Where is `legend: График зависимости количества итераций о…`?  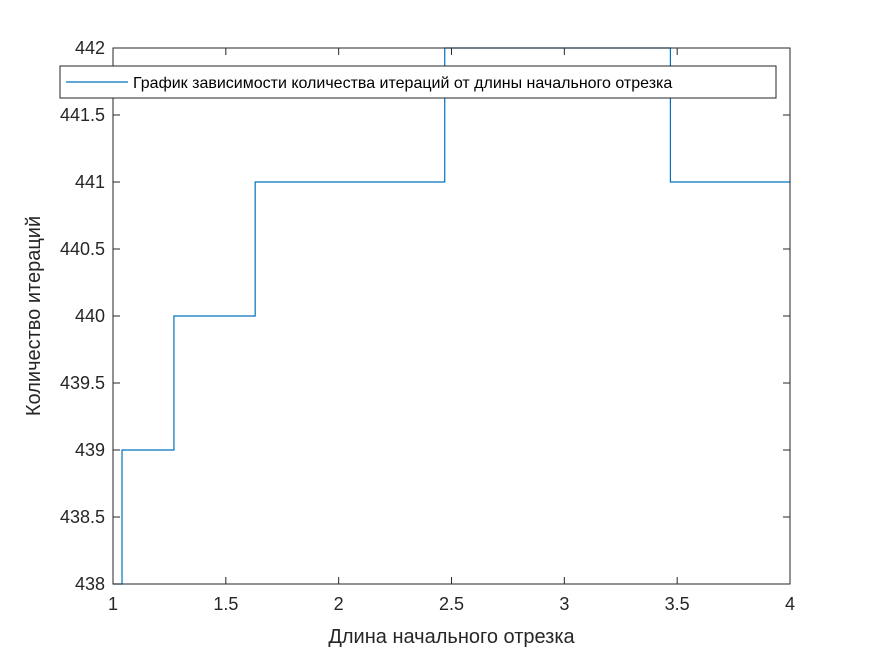
legend: График зависимости количества итераций о… is located at coordinates (418, 82).